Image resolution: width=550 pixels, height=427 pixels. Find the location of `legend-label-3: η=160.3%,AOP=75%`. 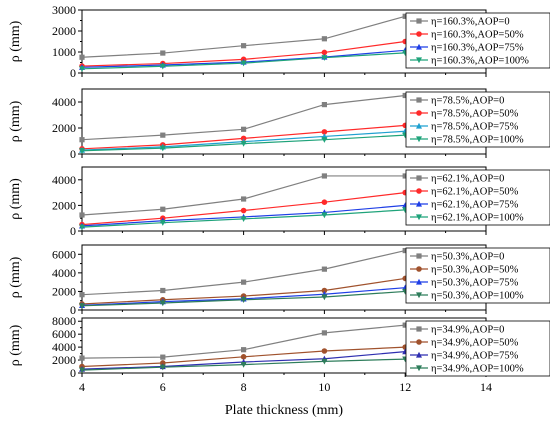

legend-label-3: η=160.3%,AOP=75% is located at coordinates (477, 48).